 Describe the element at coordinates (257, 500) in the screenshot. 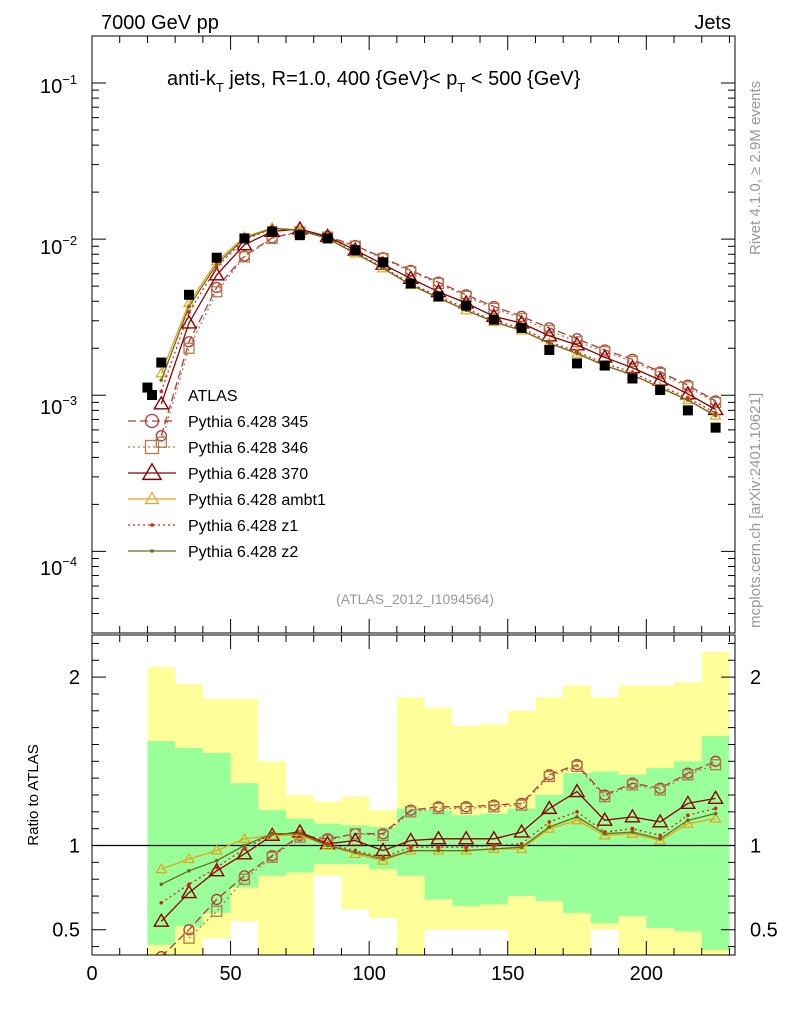

I see `legend-label-4: Pythia 6.428 ambt1` at that location.